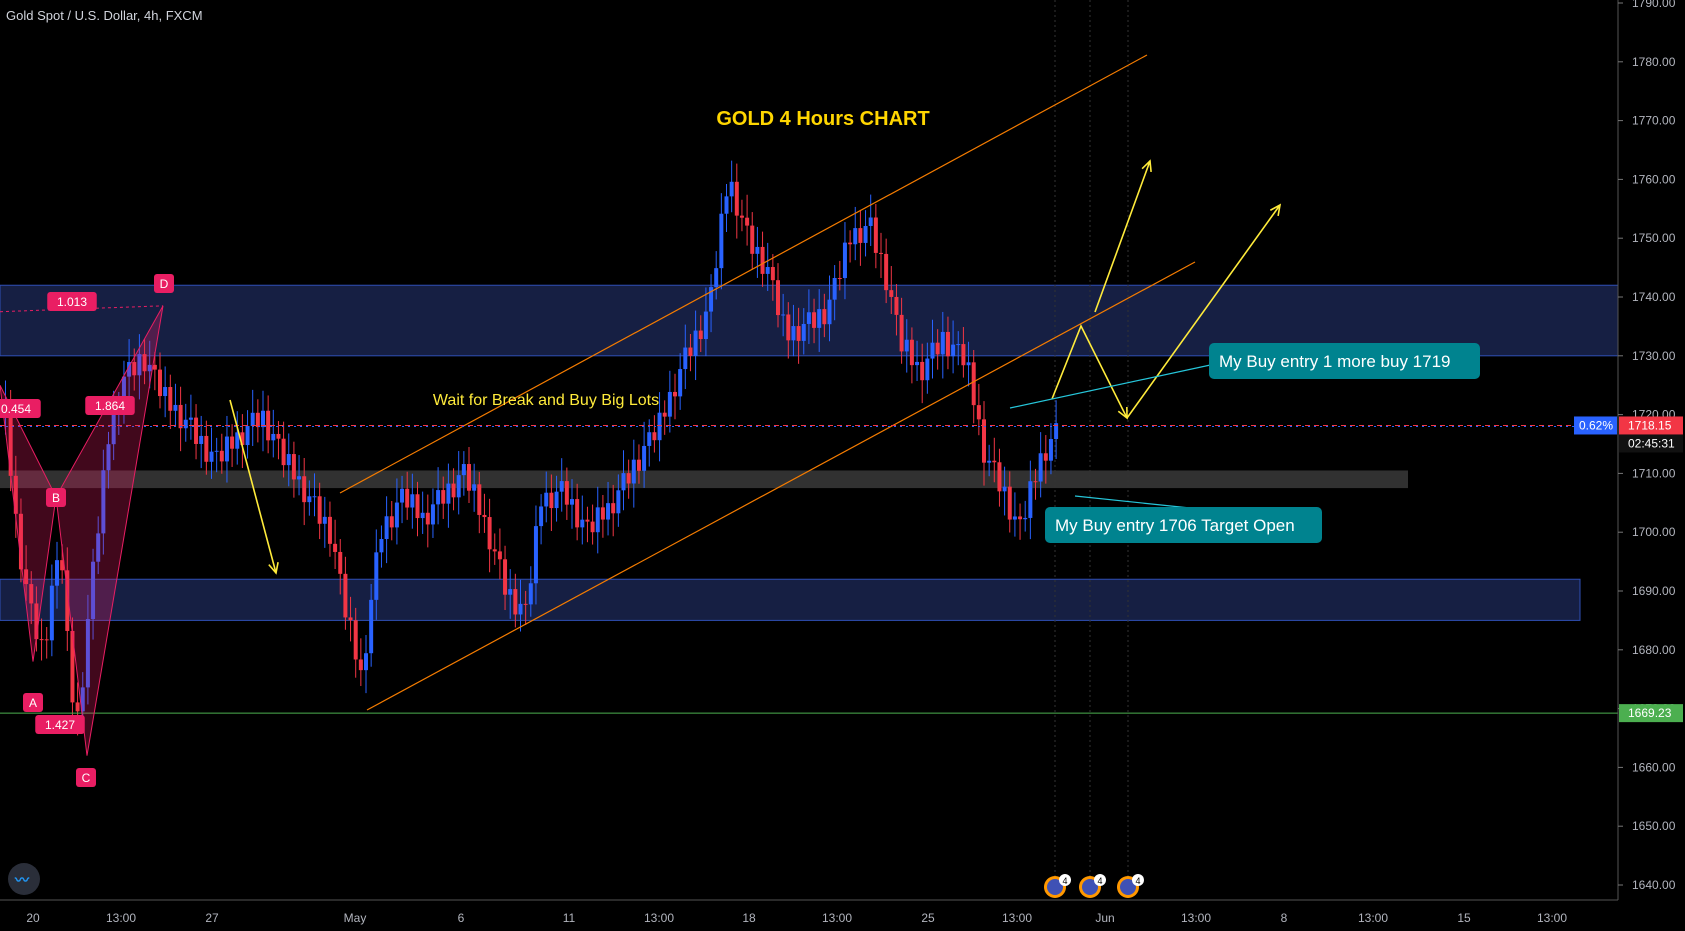  I want to click on price-tick-label: 1640.00, so click(1654, 885).